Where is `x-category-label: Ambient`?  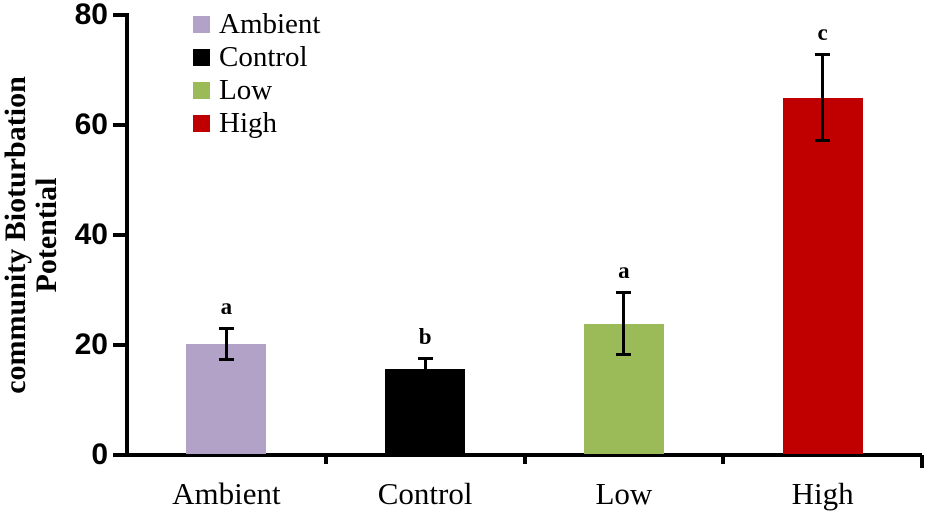 x-category-label: Ambient is located at coordinates (226, 493).